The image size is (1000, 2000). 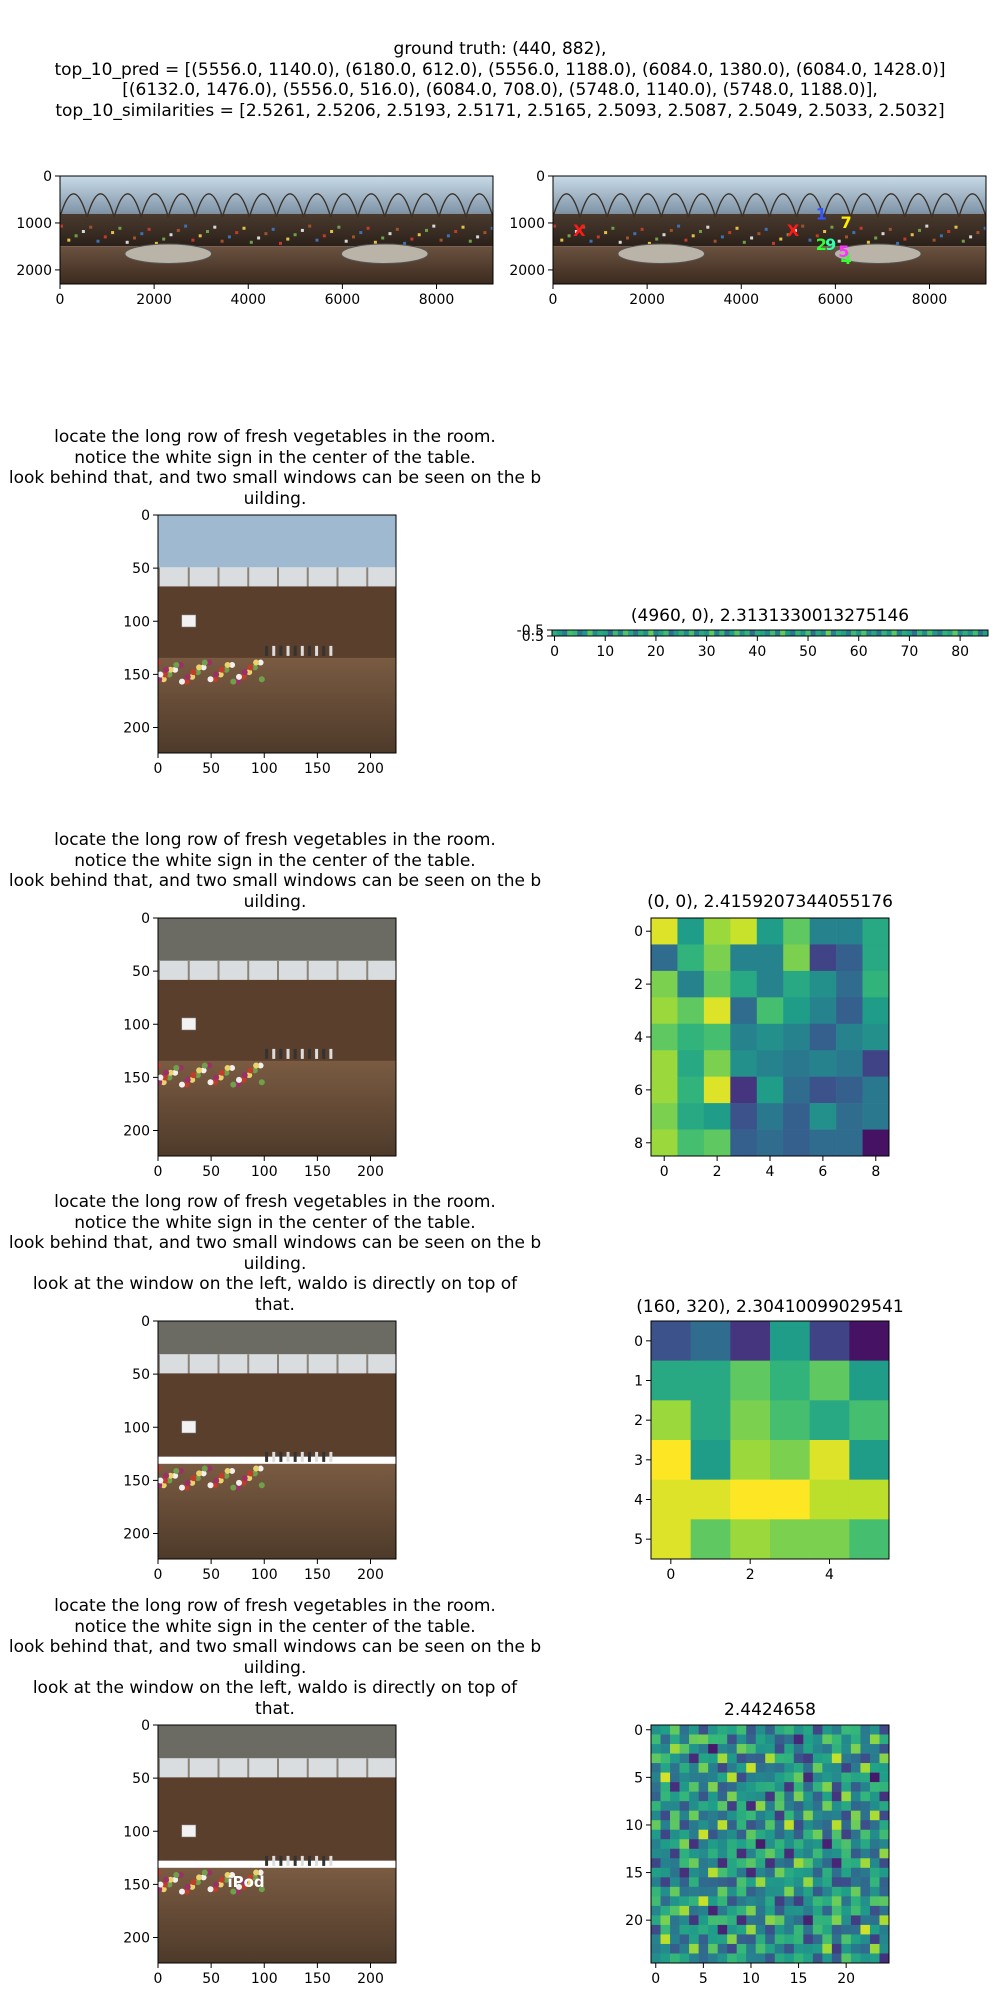 What do you see at coordinates (836, 300) in the screenshot?
I see `x-tick-label: 6000` at bounding box center [836, 300].